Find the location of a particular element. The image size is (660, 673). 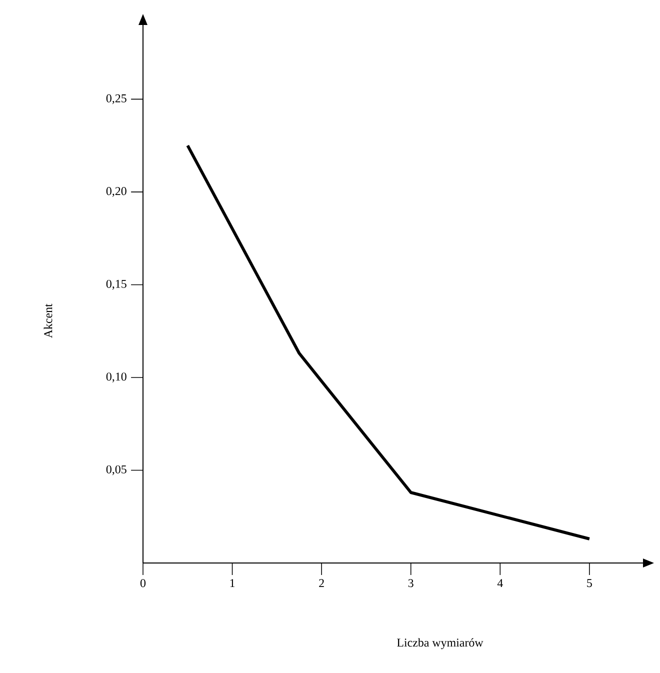

y-tick-label: 0,25 is located at coordinates (116, 99).